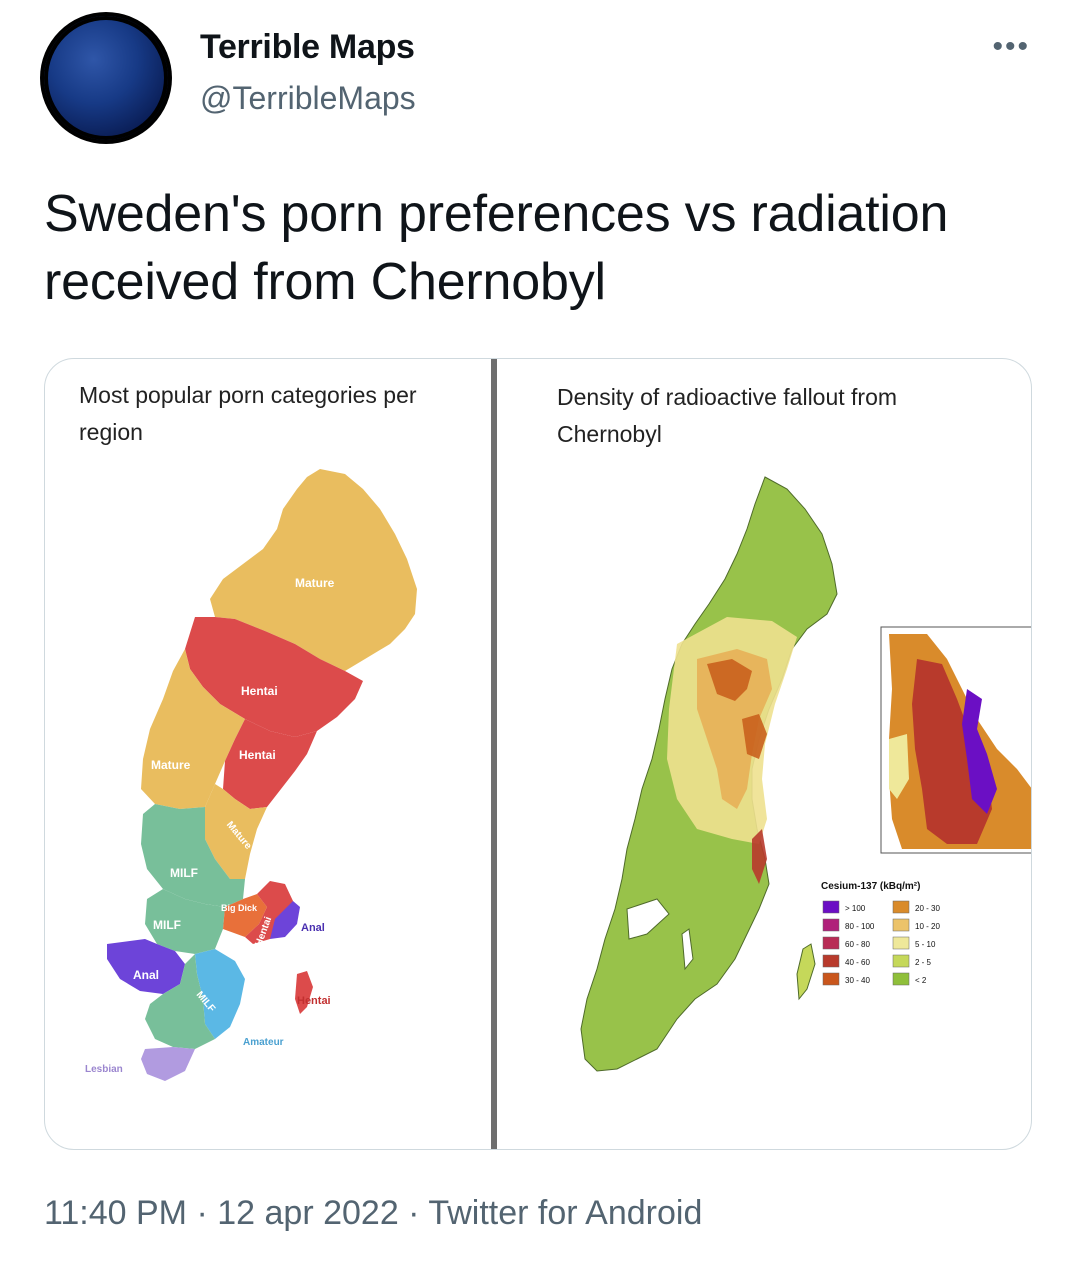 The width and height of the screenshot is (1074, 1280). What do you see at coordinates (248, 413) in the screenshot?
I see `left-map-title: Most popular porn categories per region` at bounding box center [248, 413].